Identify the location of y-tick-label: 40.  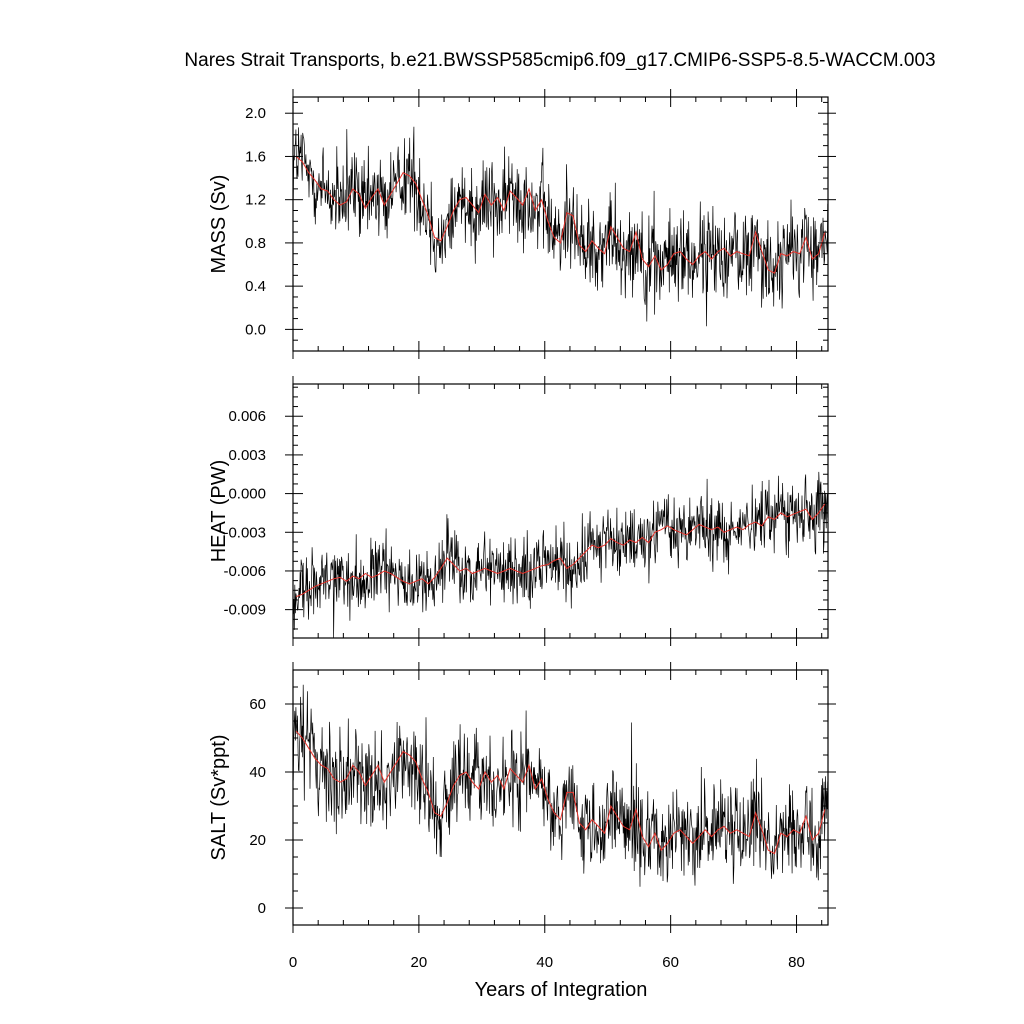
(257, 772).